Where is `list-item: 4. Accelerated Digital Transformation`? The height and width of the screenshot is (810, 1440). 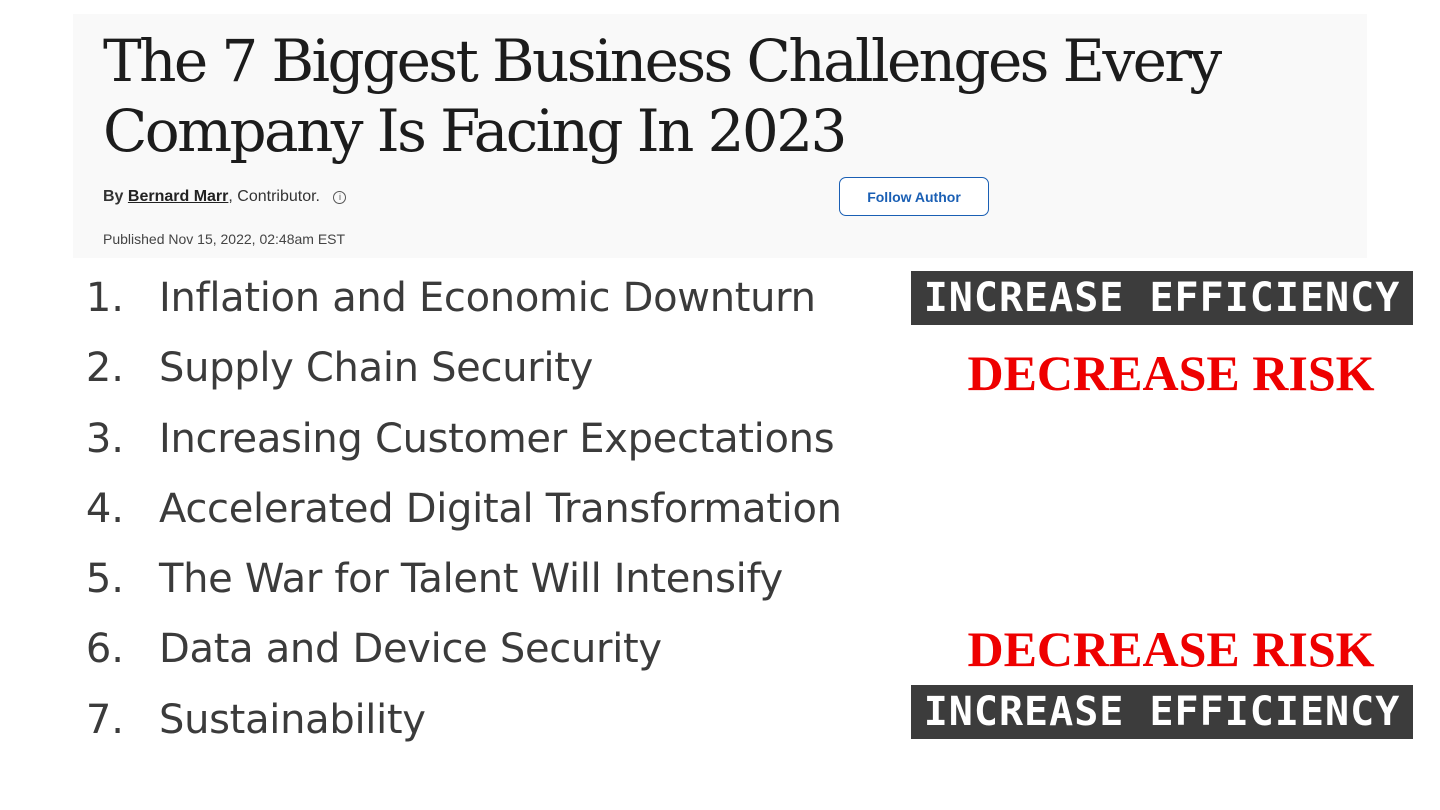
list-item: 4. Accelerated Digital Transformation is located at coordinates (450, 509).